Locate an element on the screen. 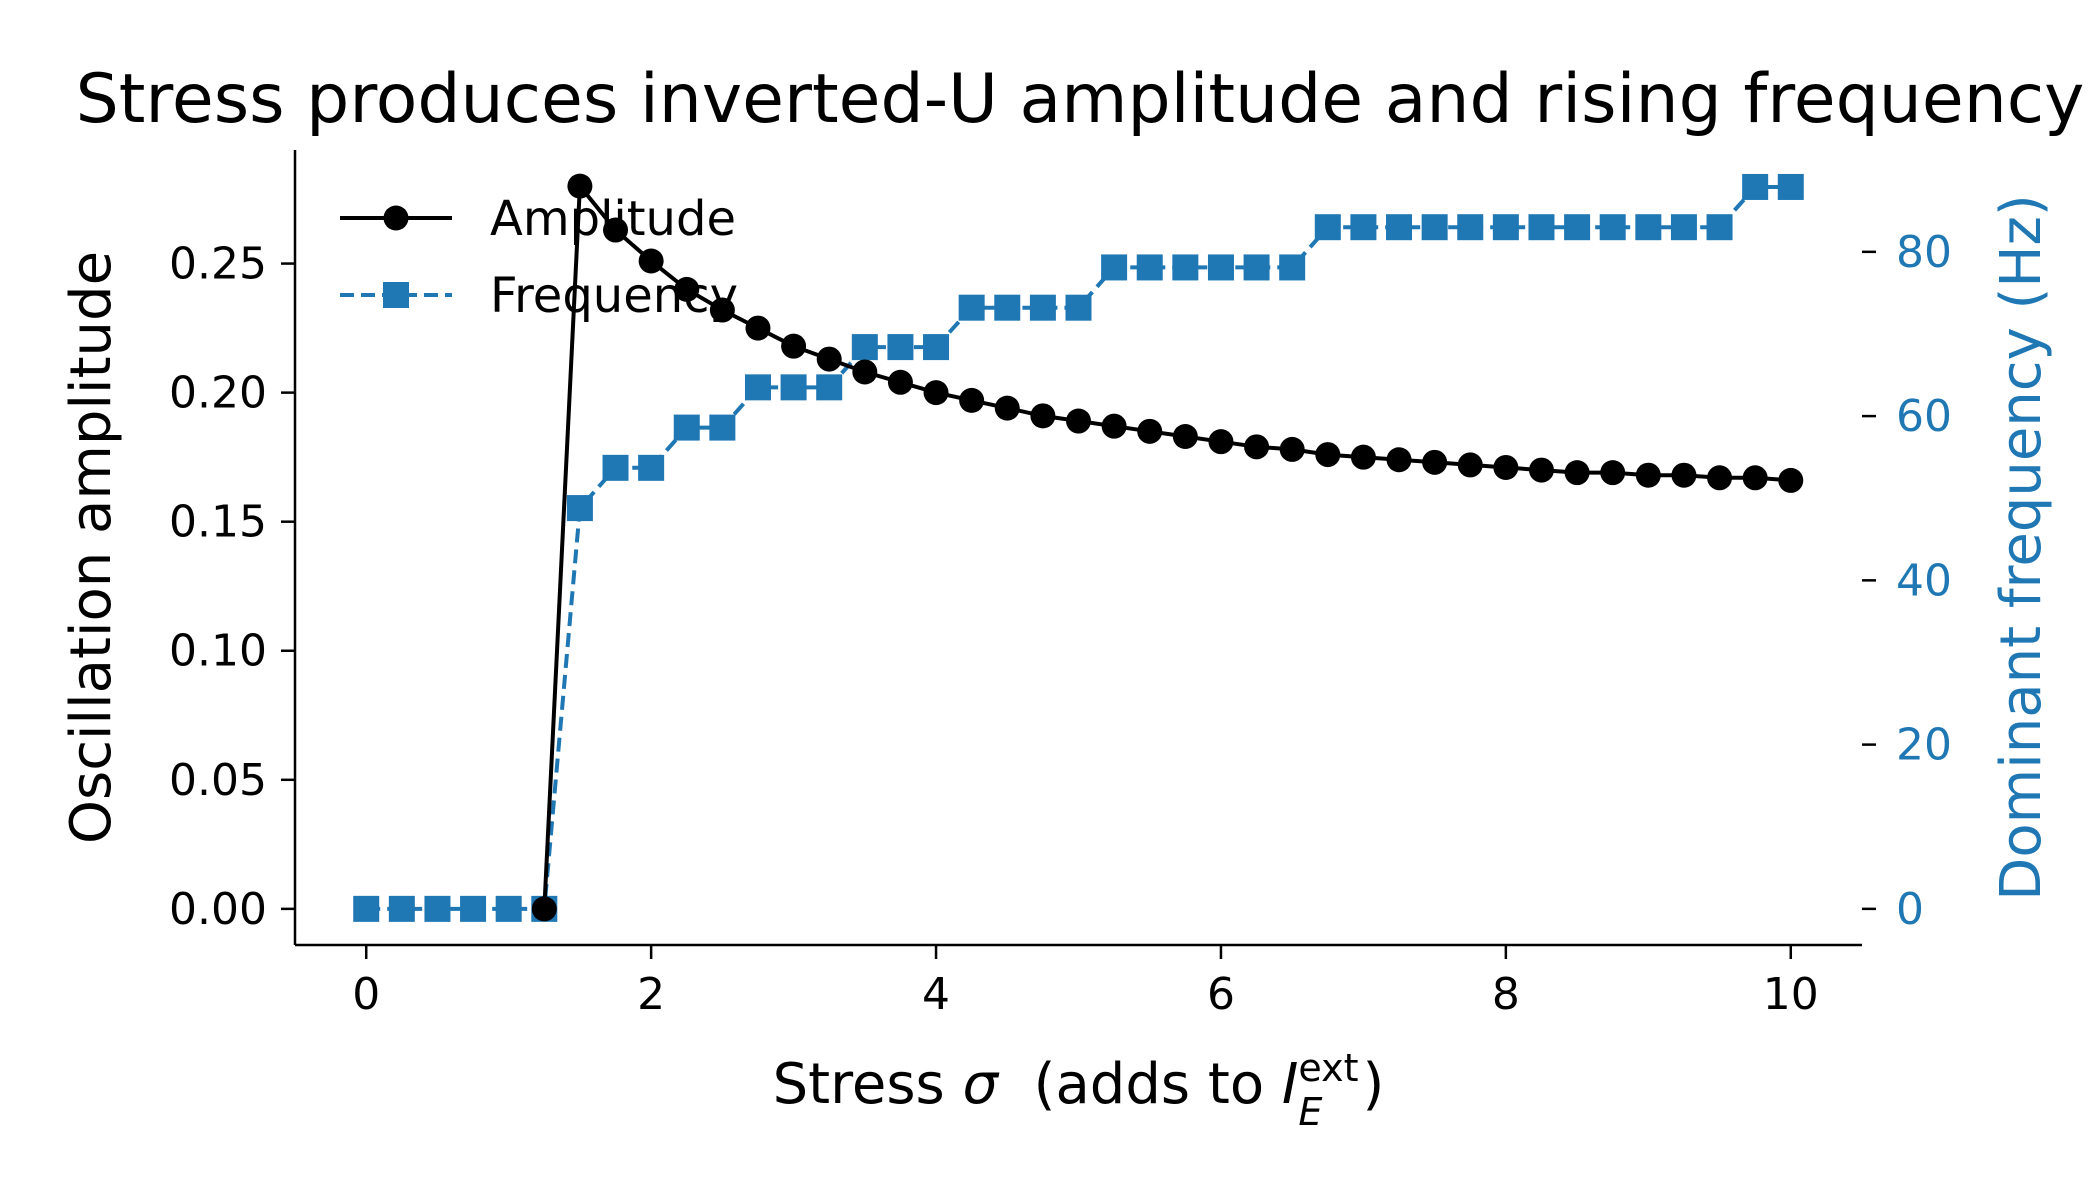 The width and height of the screenshot is (2100, 1200). x-tick-label-2: 2 is located at coordinates (651, 994).